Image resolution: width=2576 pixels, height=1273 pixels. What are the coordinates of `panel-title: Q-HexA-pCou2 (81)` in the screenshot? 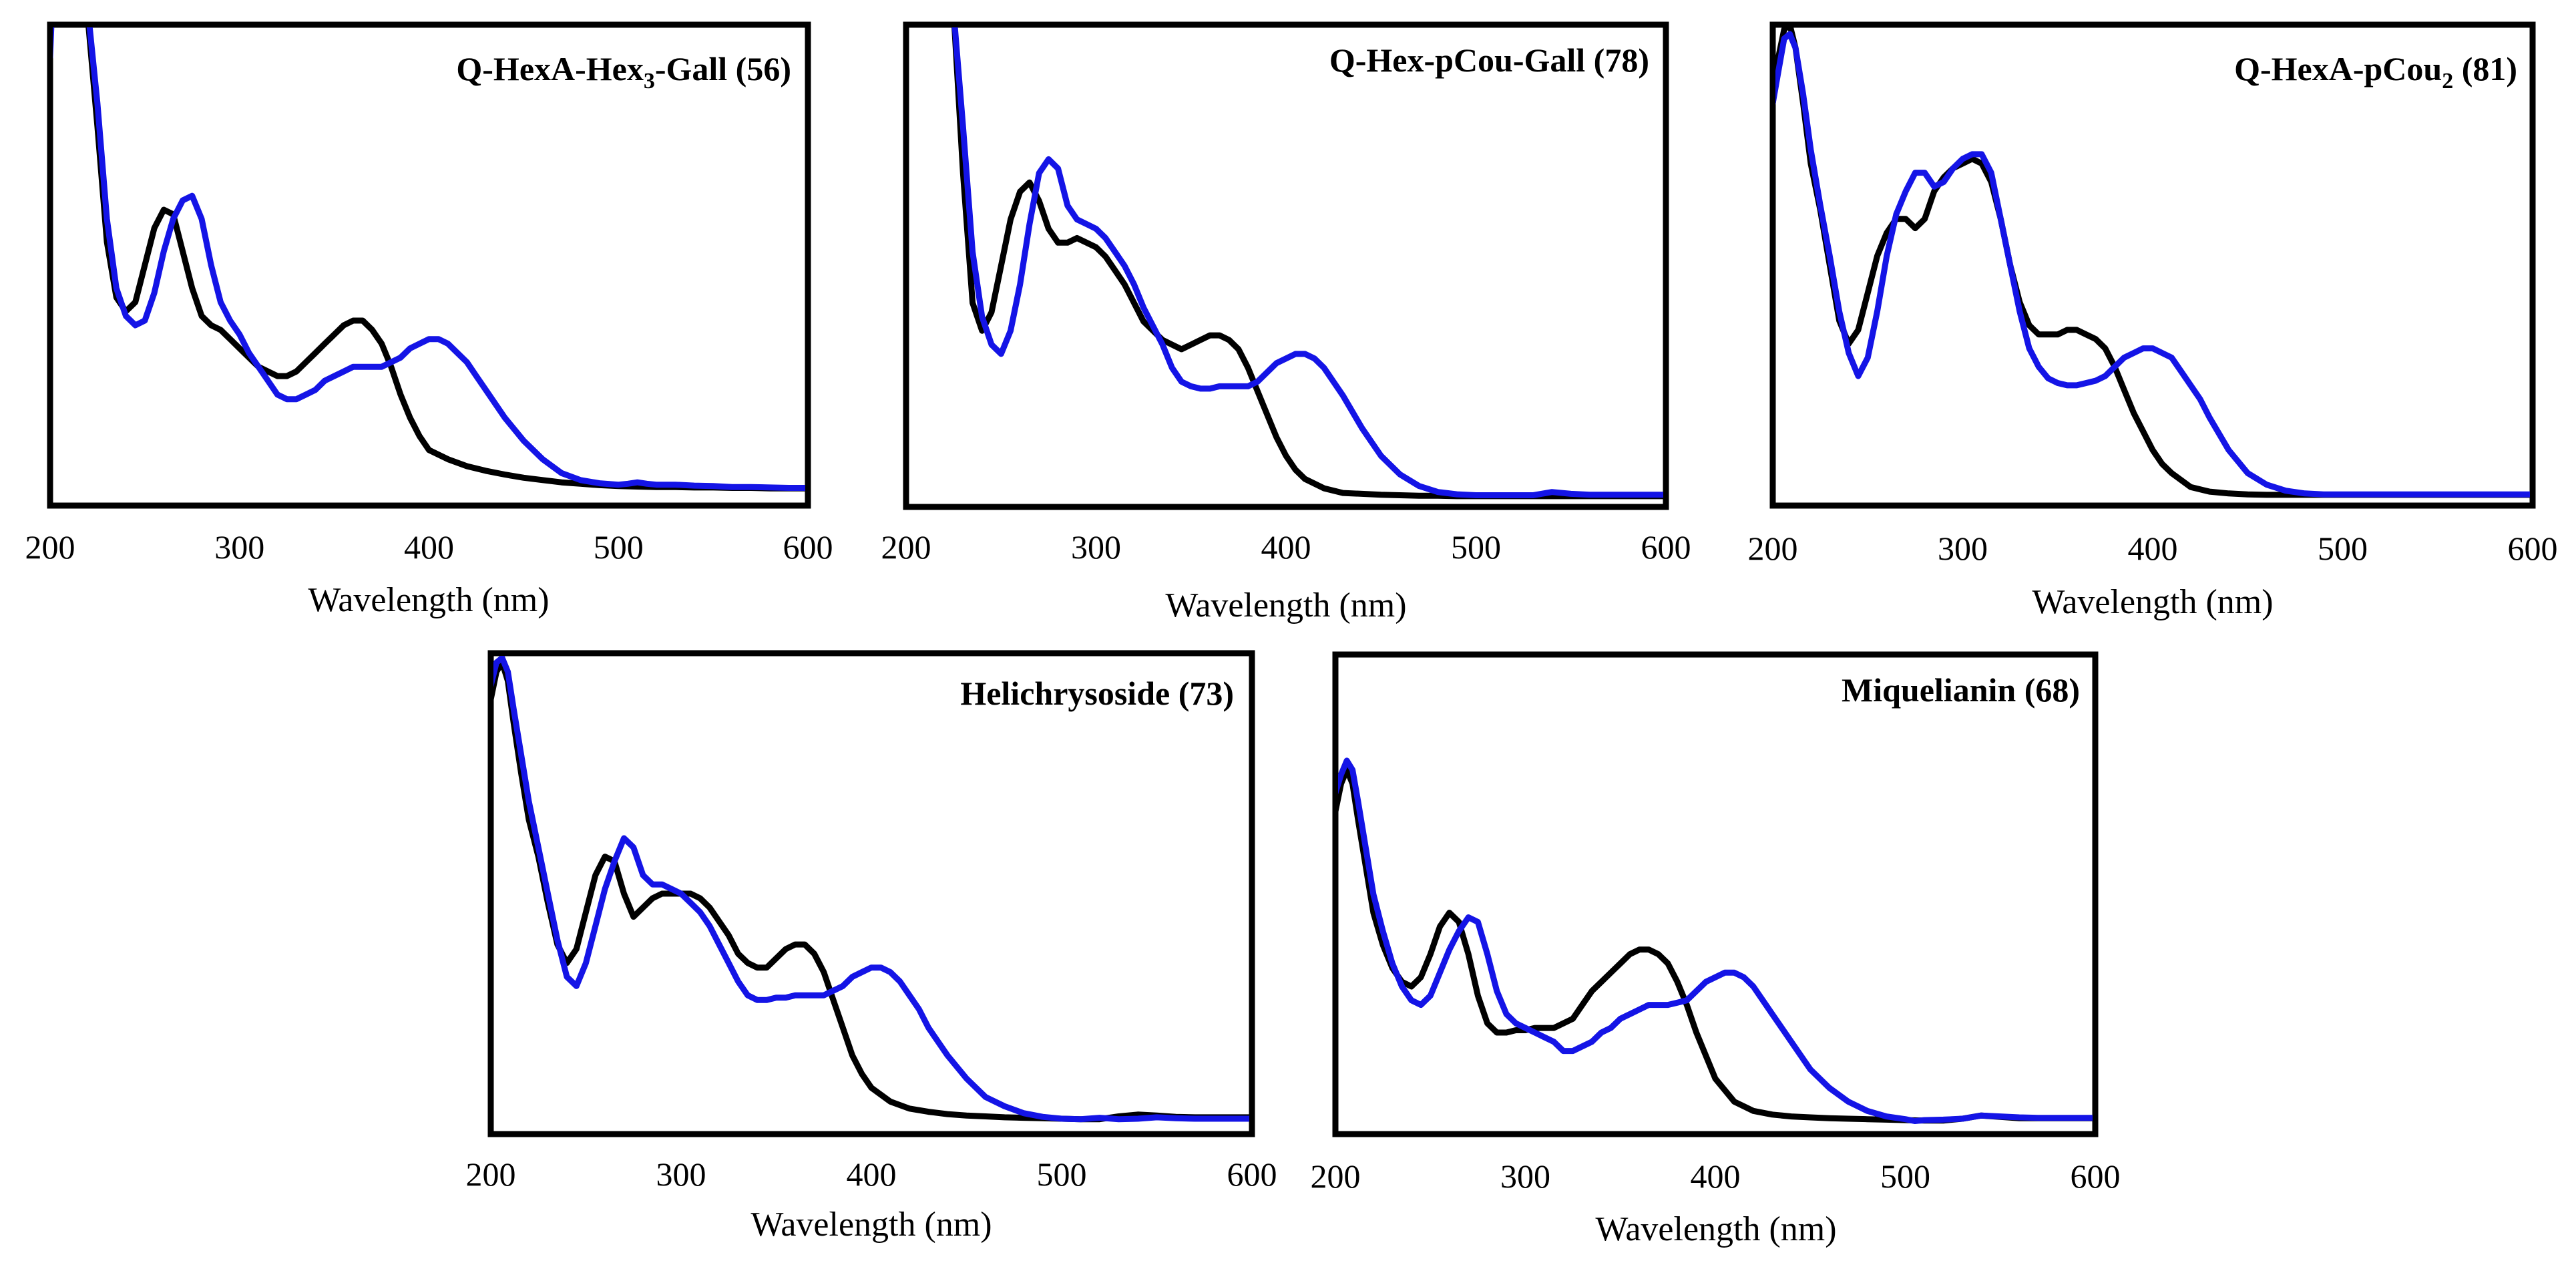 It's located at (2375, 72).